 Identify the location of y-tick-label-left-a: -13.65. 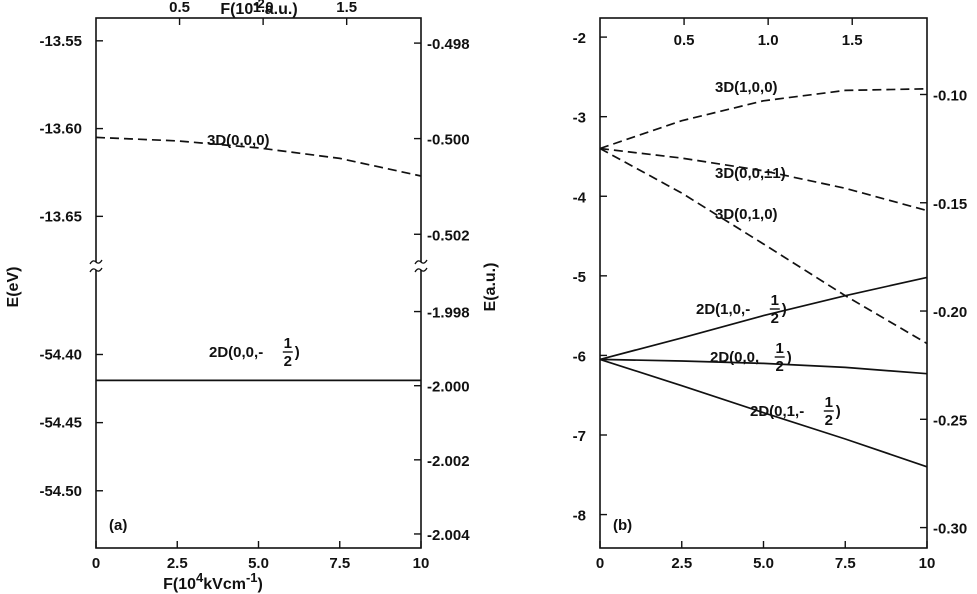
(60, 216).